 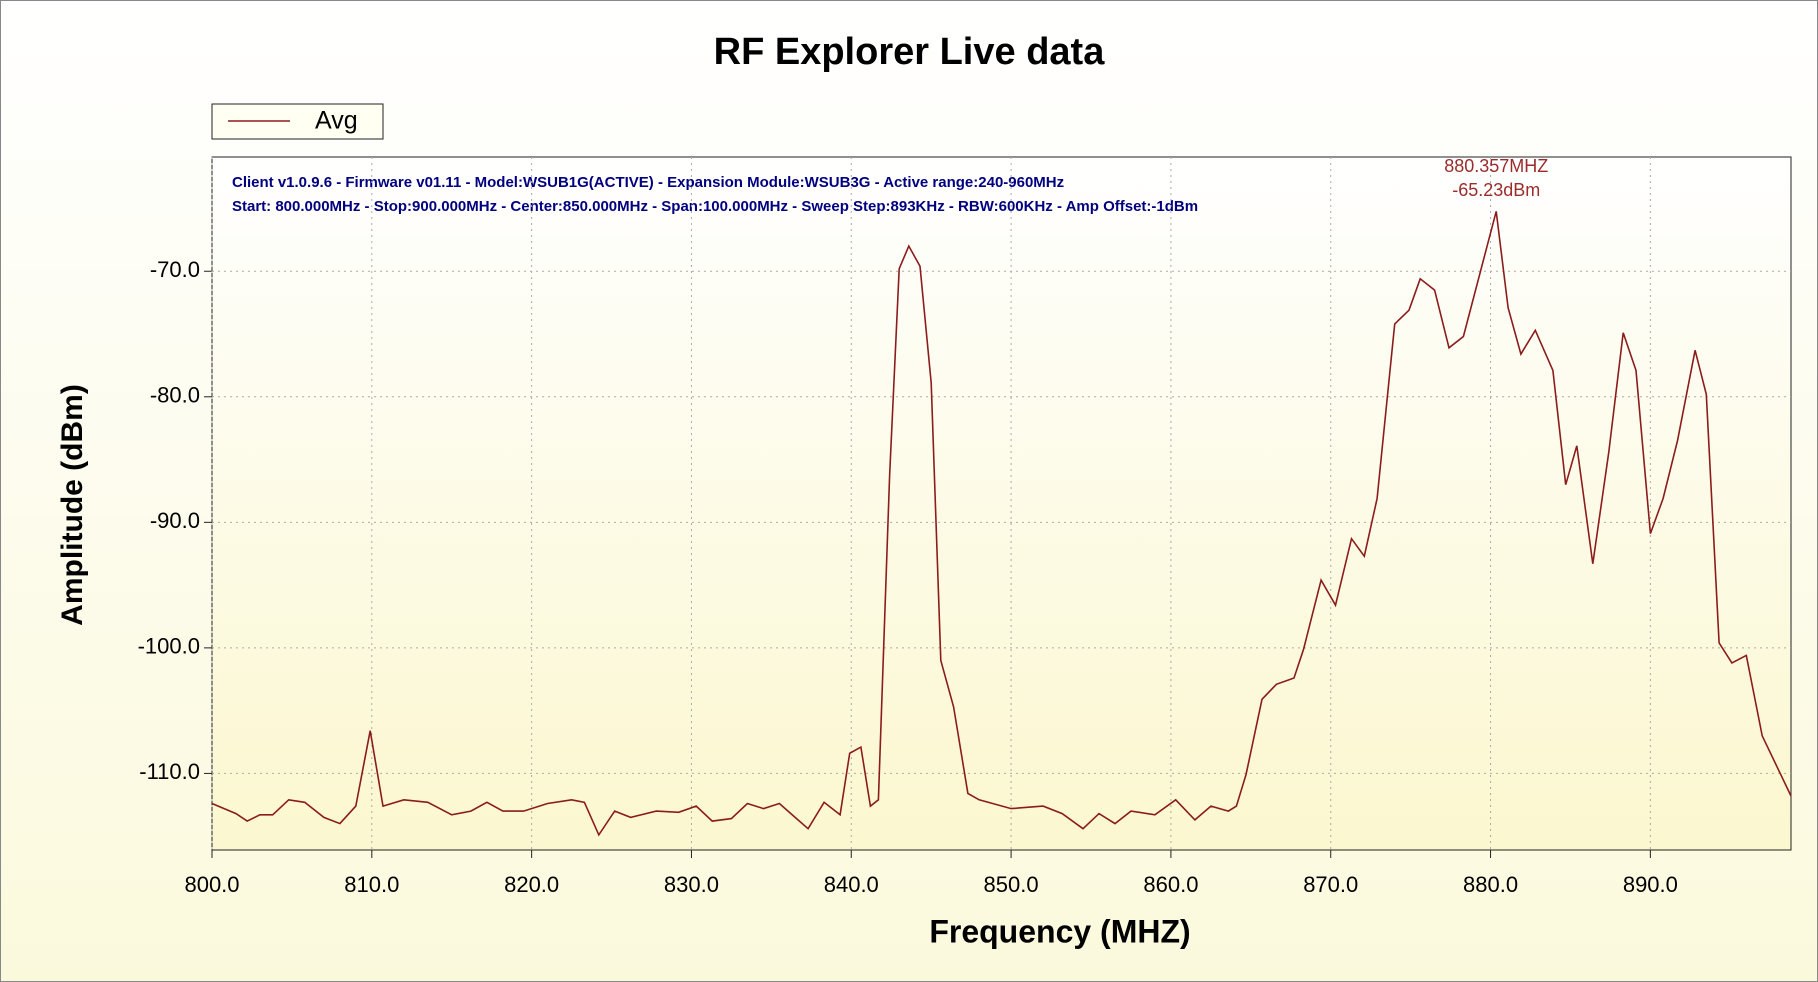 What do you see at coordinates (1011, 884) in the screenshot?
I see `x-tick-label: 850.0` at bounding box center [1011, 884].